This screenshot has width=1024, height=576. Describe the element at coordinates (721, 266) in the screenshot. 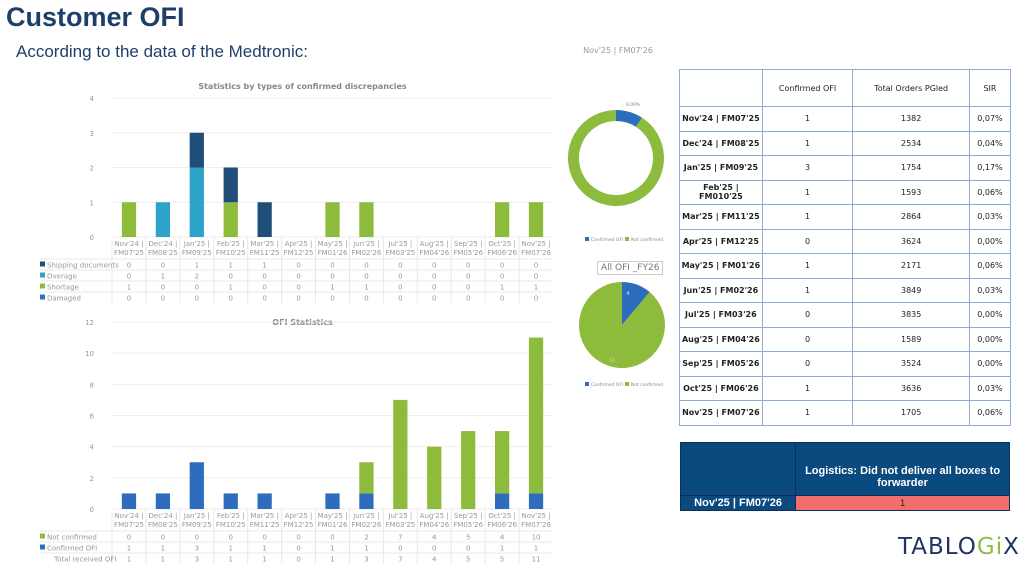

I see `sir-period-cell: May'25 | FM01'26` at that location.